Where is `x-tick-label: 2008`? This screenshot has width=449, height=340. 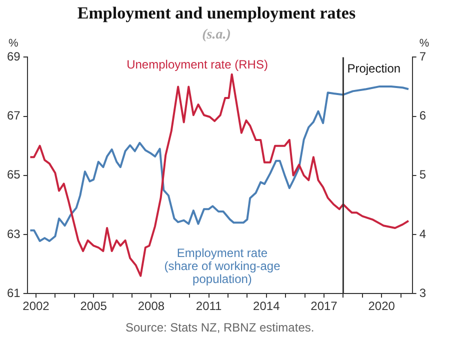
x-tick-label: 2008 is located at coordinates (151, 306).